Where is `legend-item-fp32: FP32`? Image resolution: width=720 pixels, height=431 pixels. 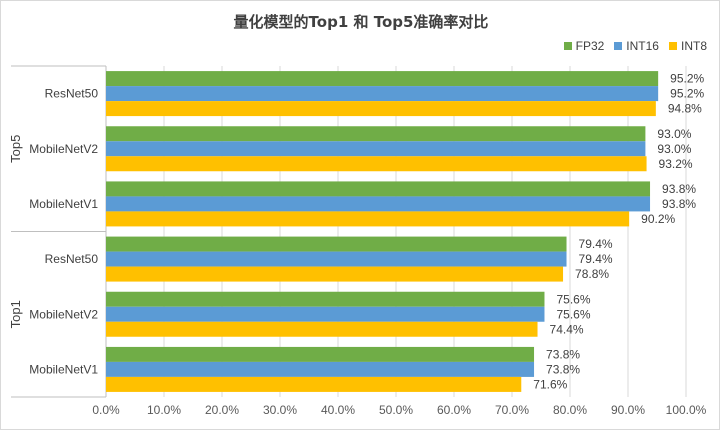
legend-item-fp32: FP32 is located at coordinates (584, 46).